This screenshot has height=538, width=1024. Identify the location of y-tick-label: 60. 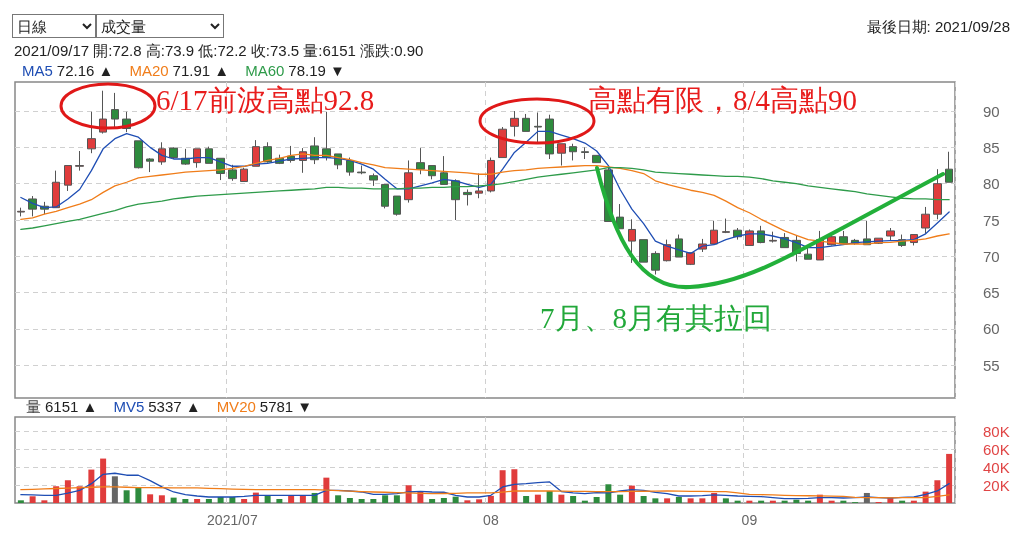
(991, 329).